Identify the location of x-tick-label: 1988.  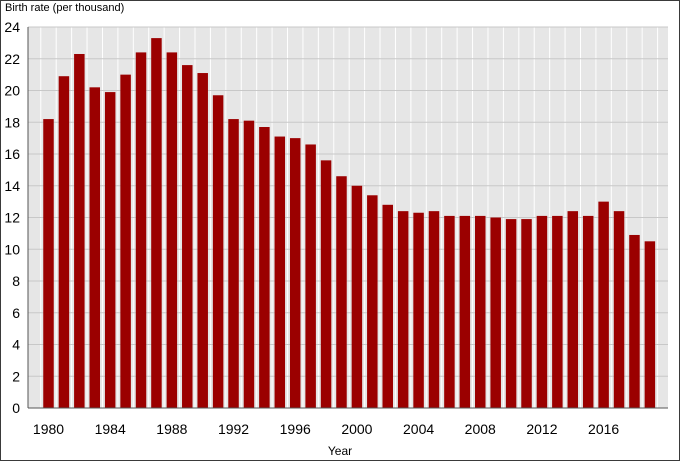
(171, 429).